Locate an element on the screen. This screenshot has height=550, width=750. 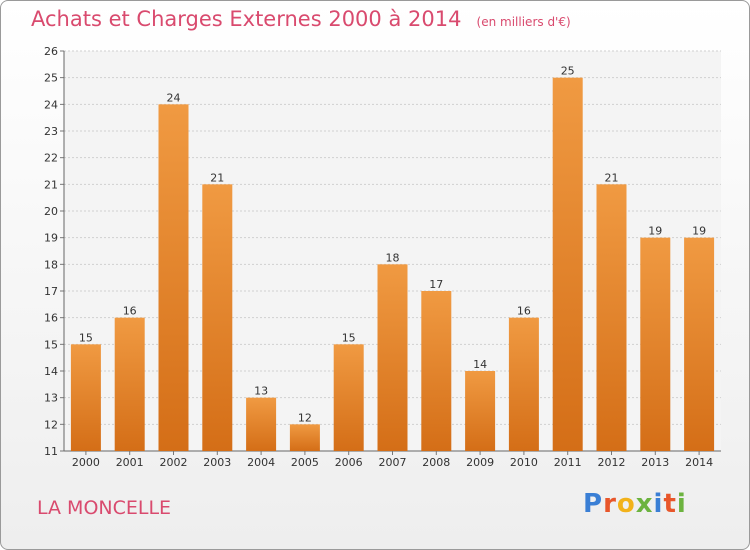
bar-2004 is located at coordinates (261, 424).